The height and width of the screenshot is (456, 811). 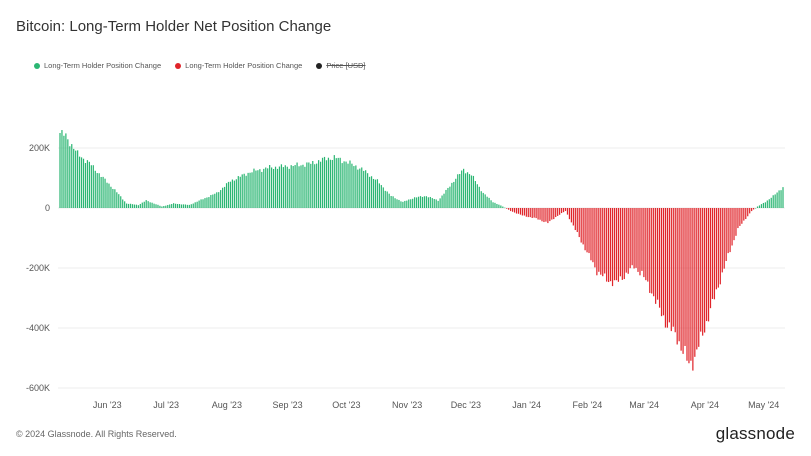 I want to click on legend-item-price: Price [USD], so click(x=341, y=65).